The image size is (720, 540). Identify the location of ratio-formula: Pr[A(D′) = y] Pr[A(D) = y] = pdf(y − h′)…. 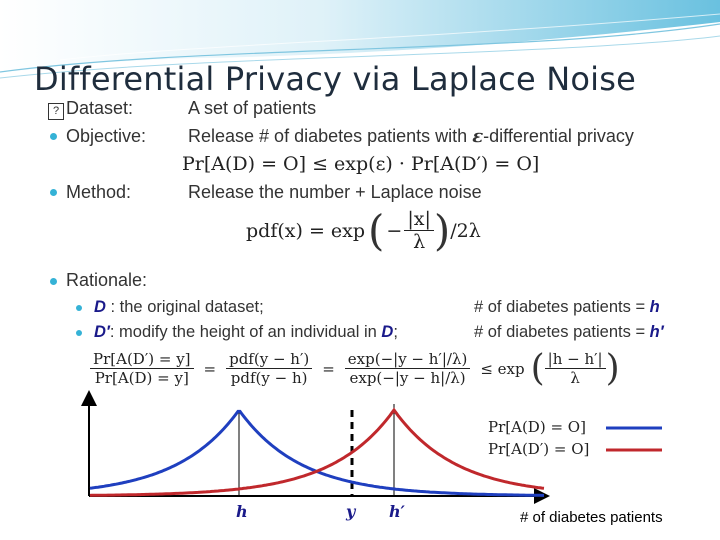
(355, 368).